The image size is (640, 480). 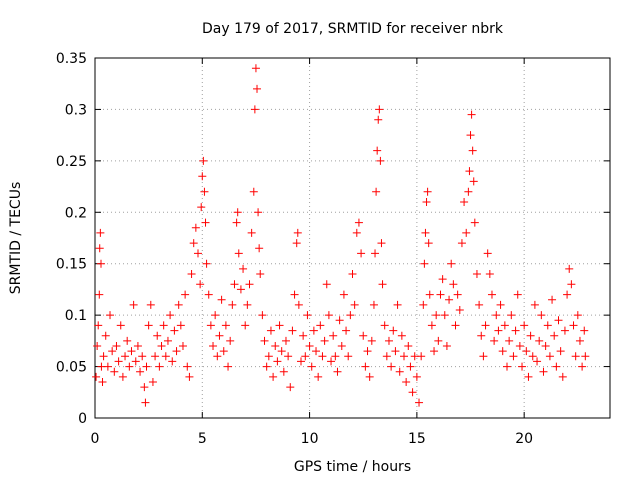 What do you see at coordinates (202, 439) in the screenshot?
I see `x-tick-label: 5` at bounding box center [202, 439].